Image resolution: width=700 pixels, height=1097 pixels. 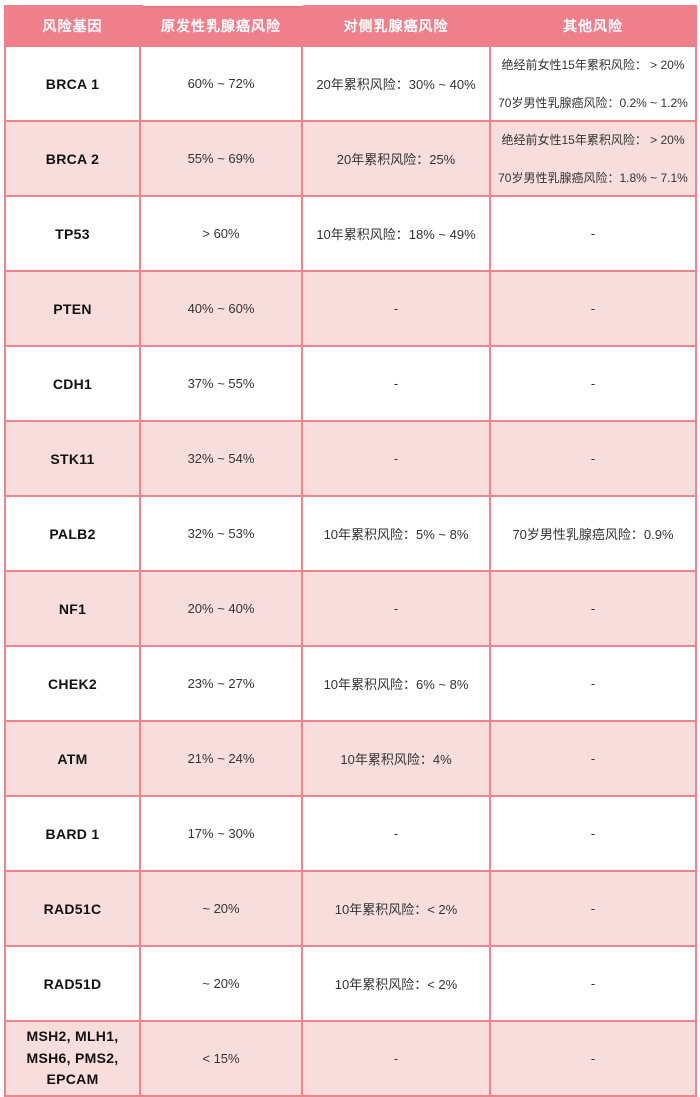 I want to click on contralateral-risk-cell: 10年累积风险：18% ~ 49%, so click(x=396, y=233).